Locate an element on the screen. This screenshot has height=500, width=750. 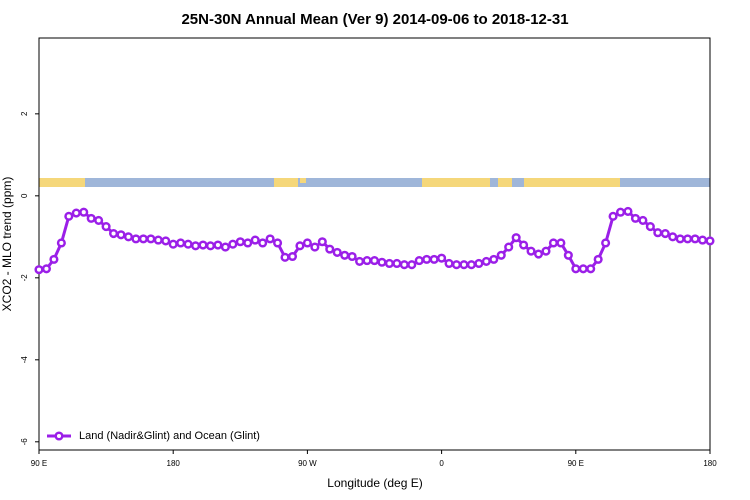
y-tick-label: 0 is located at coordinates (24, 195).